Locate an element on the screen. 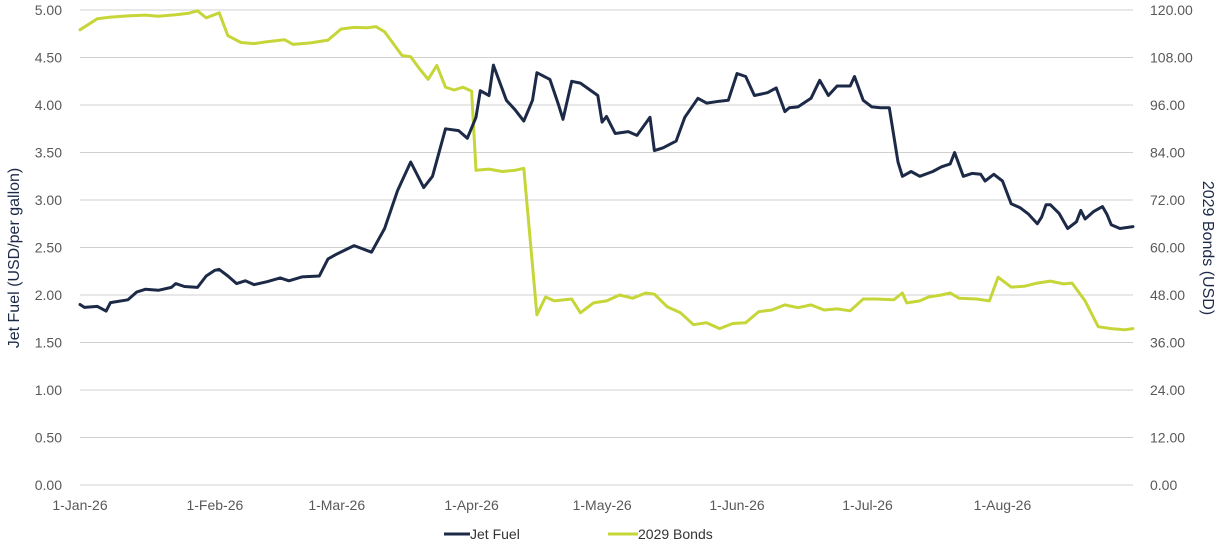 This screenshot has height=542, width=1220. left-tick-label: 2.50 is located at coordinates (48, 248).